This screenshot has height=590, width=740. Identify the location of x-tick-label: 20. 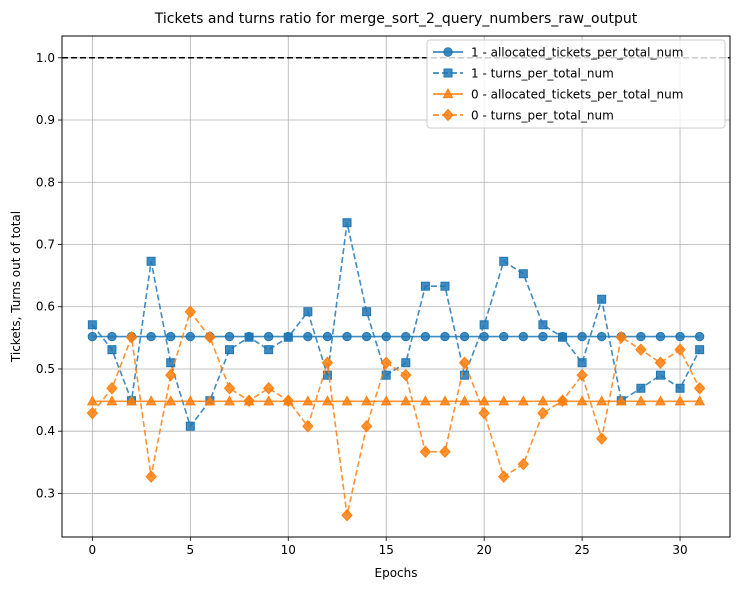
(484, 550).